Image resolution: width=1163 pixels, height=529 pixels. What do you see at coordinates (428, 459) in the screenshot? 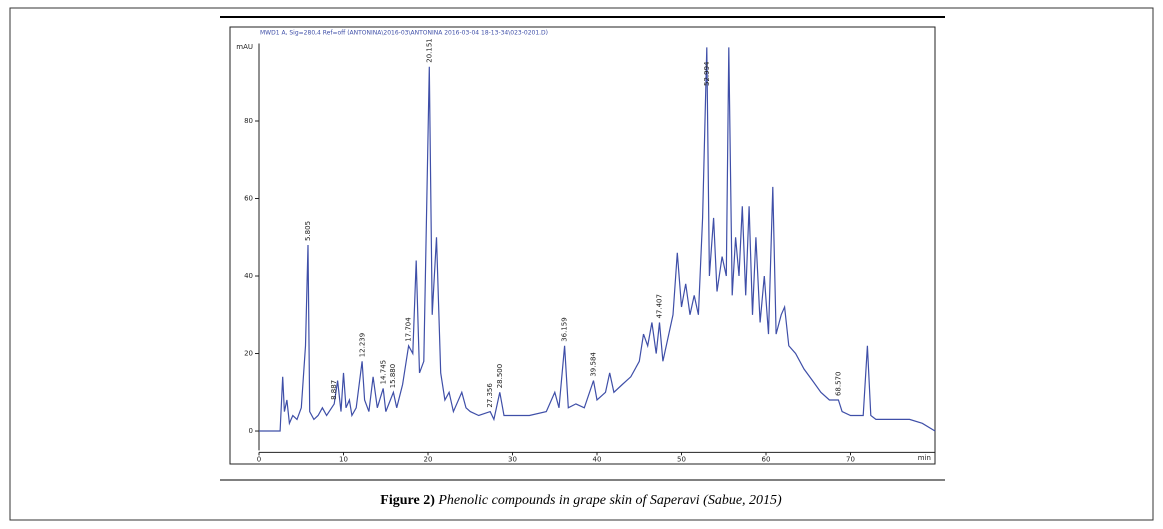
I see `x-tick-label: 20` at bounding box center [428, 459].